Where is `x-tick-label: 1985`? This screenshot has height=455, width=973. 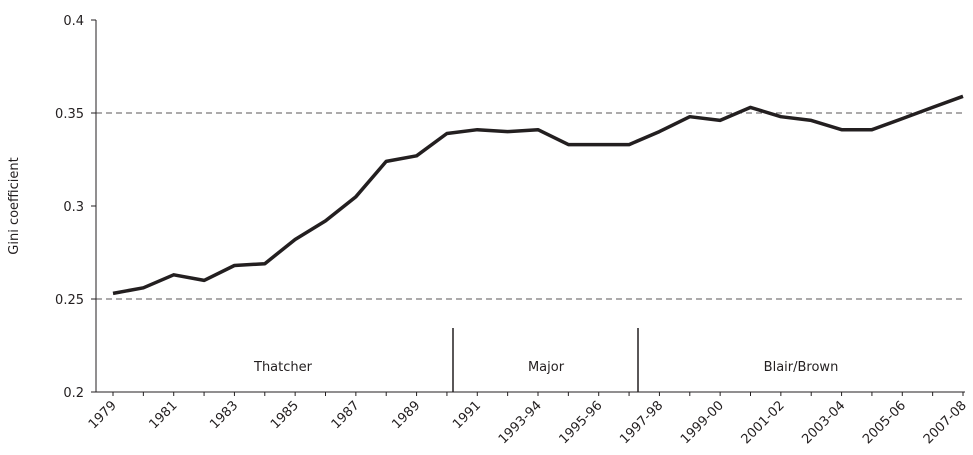
x-tick-label: 1985 is located at coordinates (285, 415).